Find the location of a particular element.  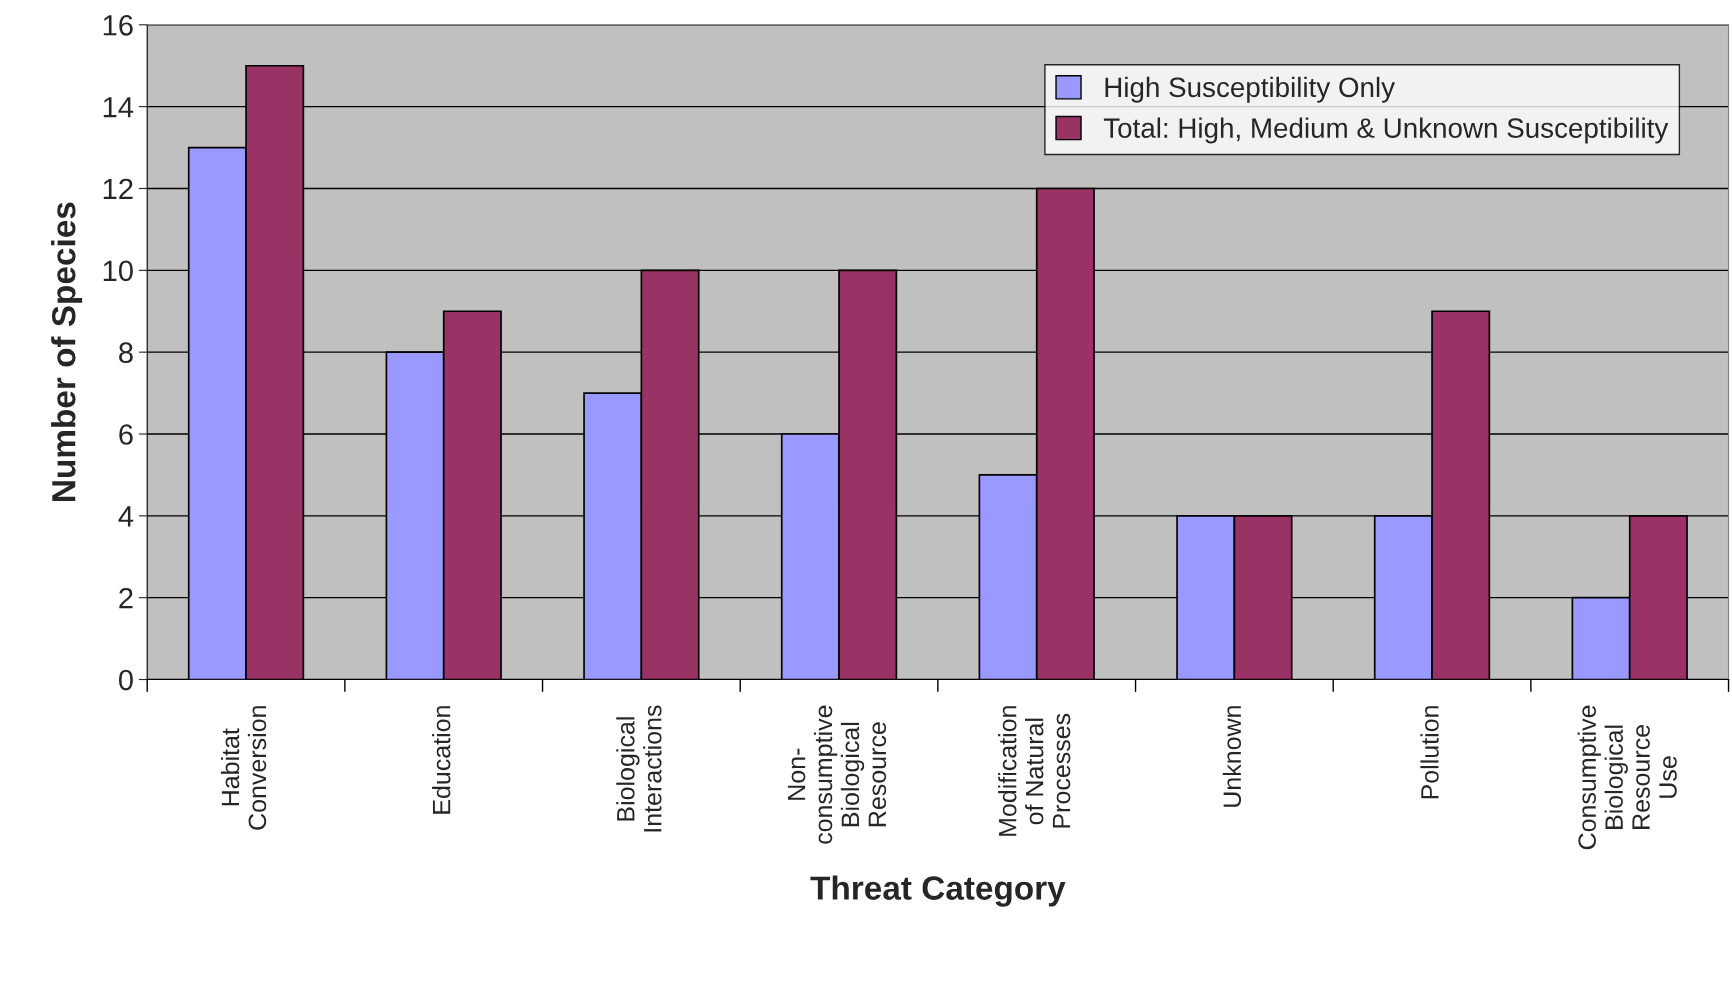

y-tick-label: 4 is located at coordinates (126, 516).